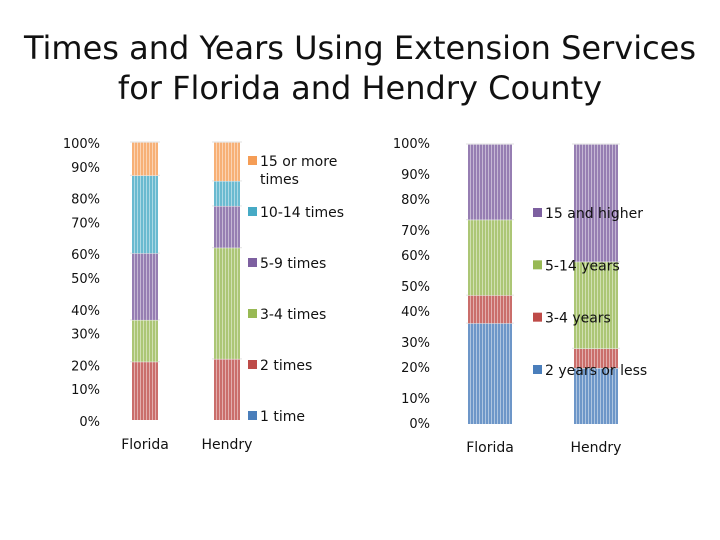  Describe the element at coordinates (415, 175) in the screenshot. I see `chart-2-y-tick: 90%` at that location.